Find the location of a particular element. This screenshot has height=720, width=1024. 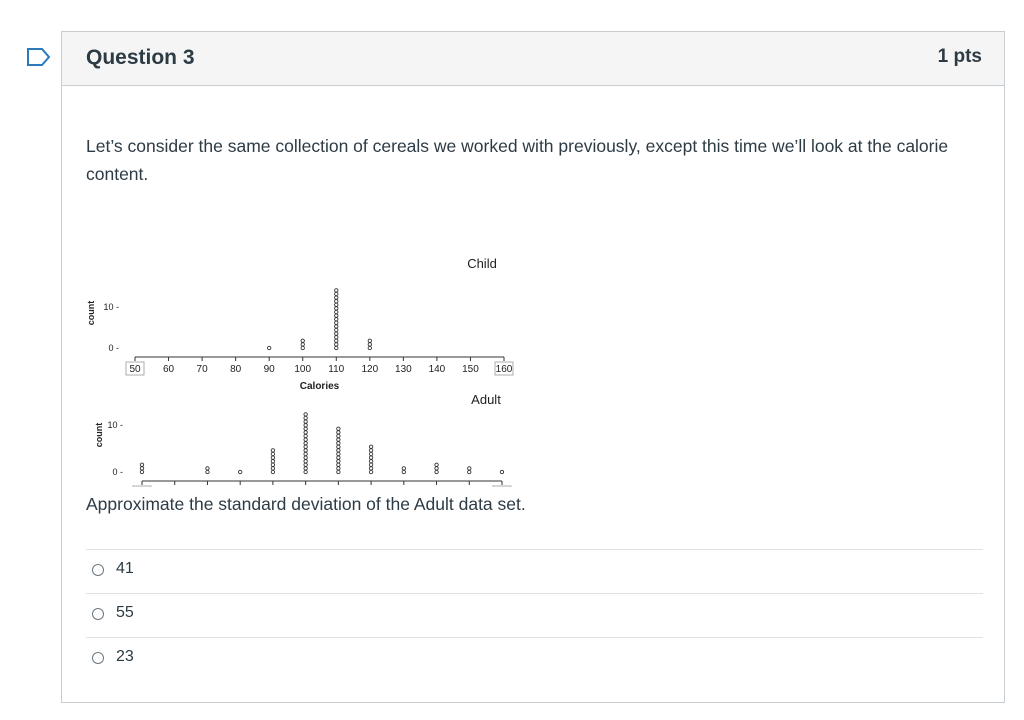

answer-option: 41 is located at coordinates (534, 571).